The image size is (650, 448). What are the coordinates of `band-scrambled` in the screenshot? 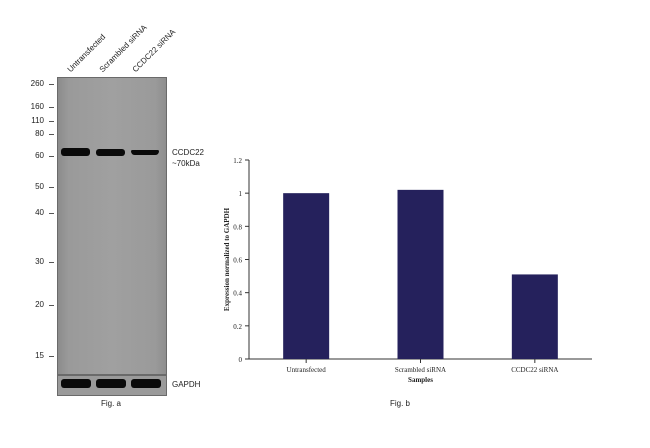 It's located at (110, 152).